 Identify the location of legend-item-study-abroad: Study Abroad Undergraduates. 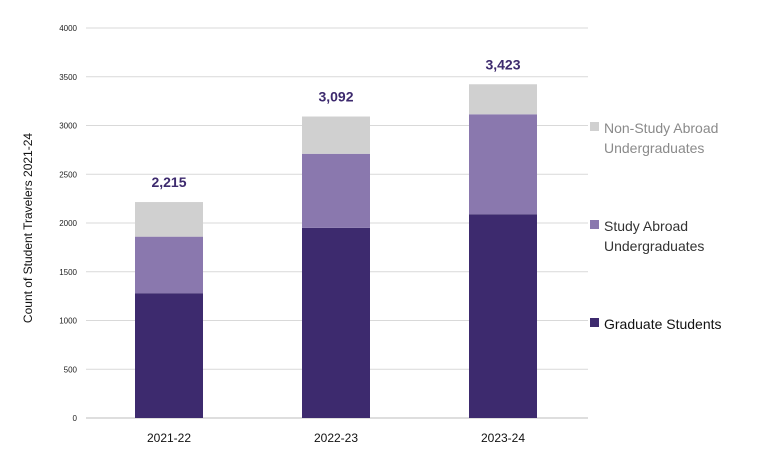
(675, 236).